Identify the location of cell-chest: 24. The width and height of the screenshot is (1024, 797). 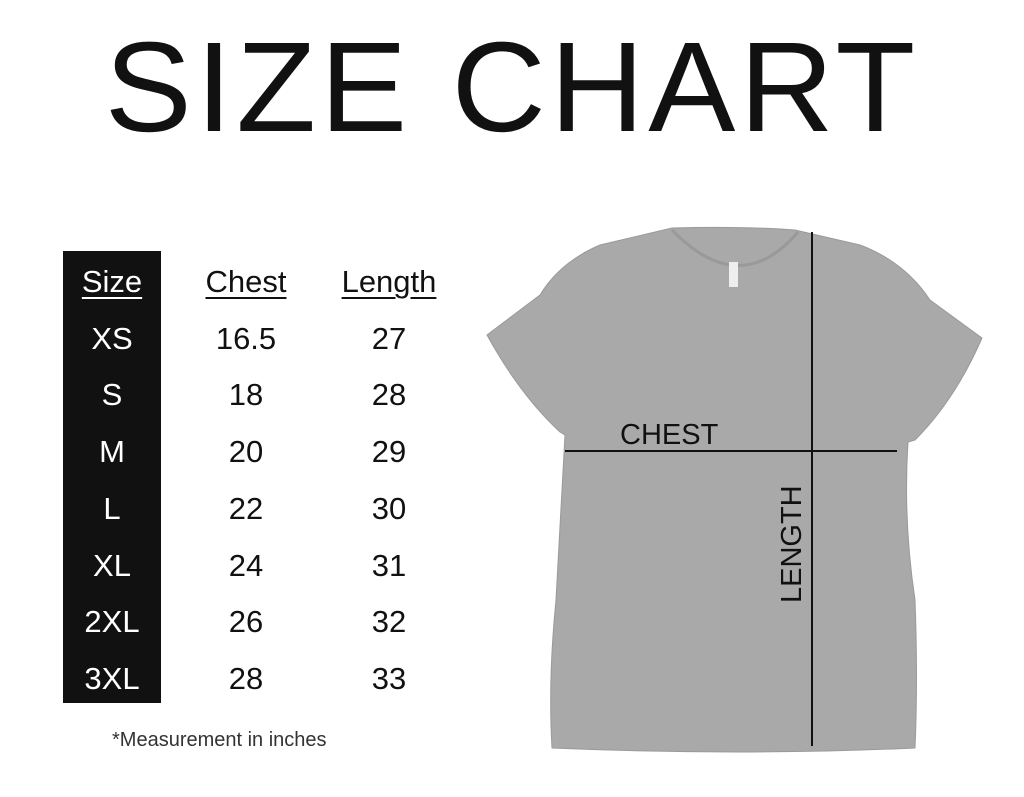
(246, 565).